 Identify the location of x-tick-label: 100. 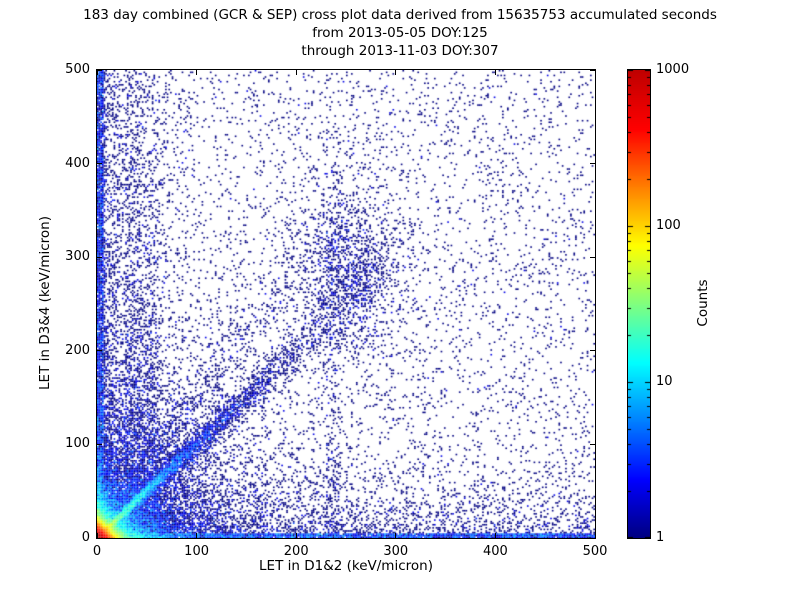
(197, 551).